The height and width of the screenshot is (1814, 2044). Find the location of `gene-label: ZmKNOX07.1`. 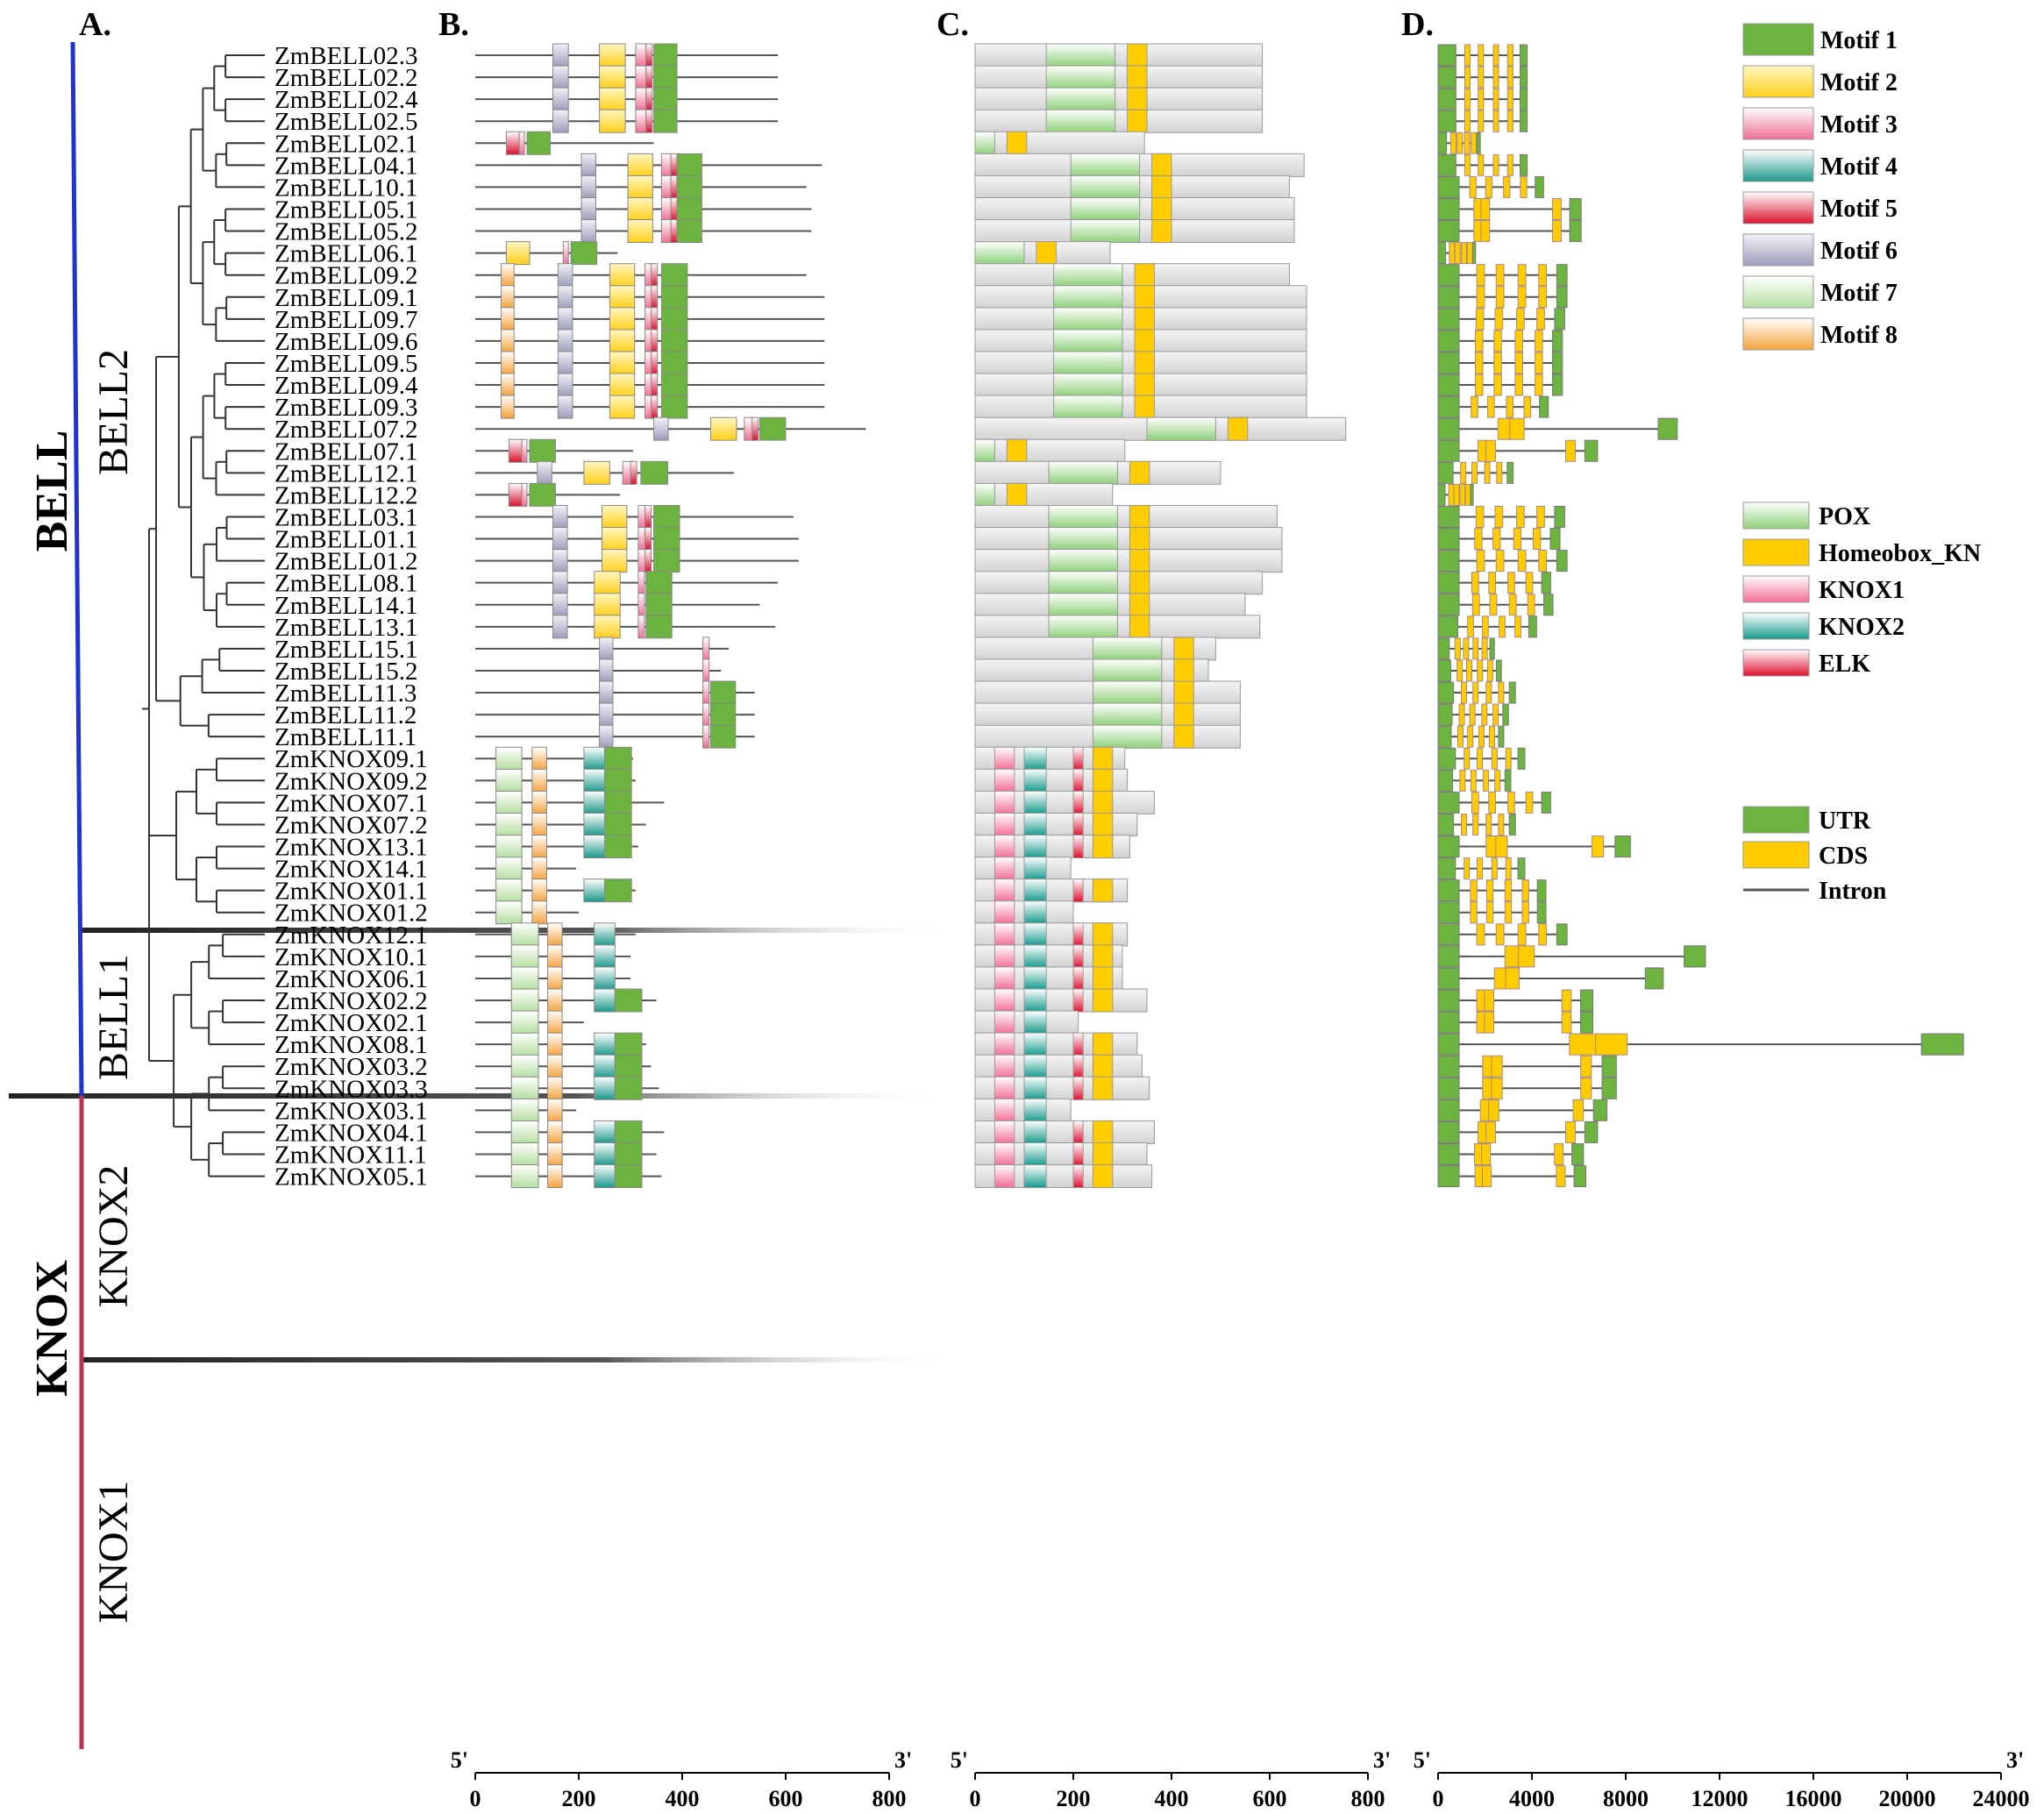

gene-label: ZmKNOX07.1 is located at coordinates (351, 803).